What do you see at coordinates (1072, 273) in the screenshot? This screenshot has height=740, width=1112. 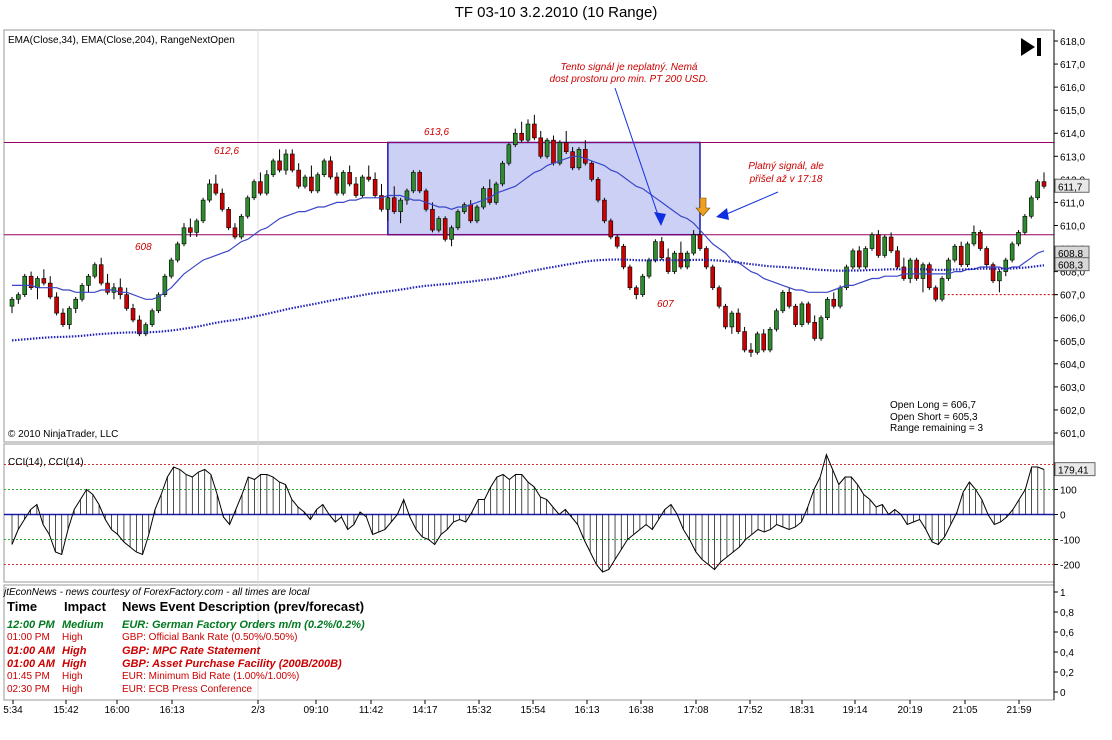 I see `price-tick-label: 608,0` at bounding box center [1072, 273].